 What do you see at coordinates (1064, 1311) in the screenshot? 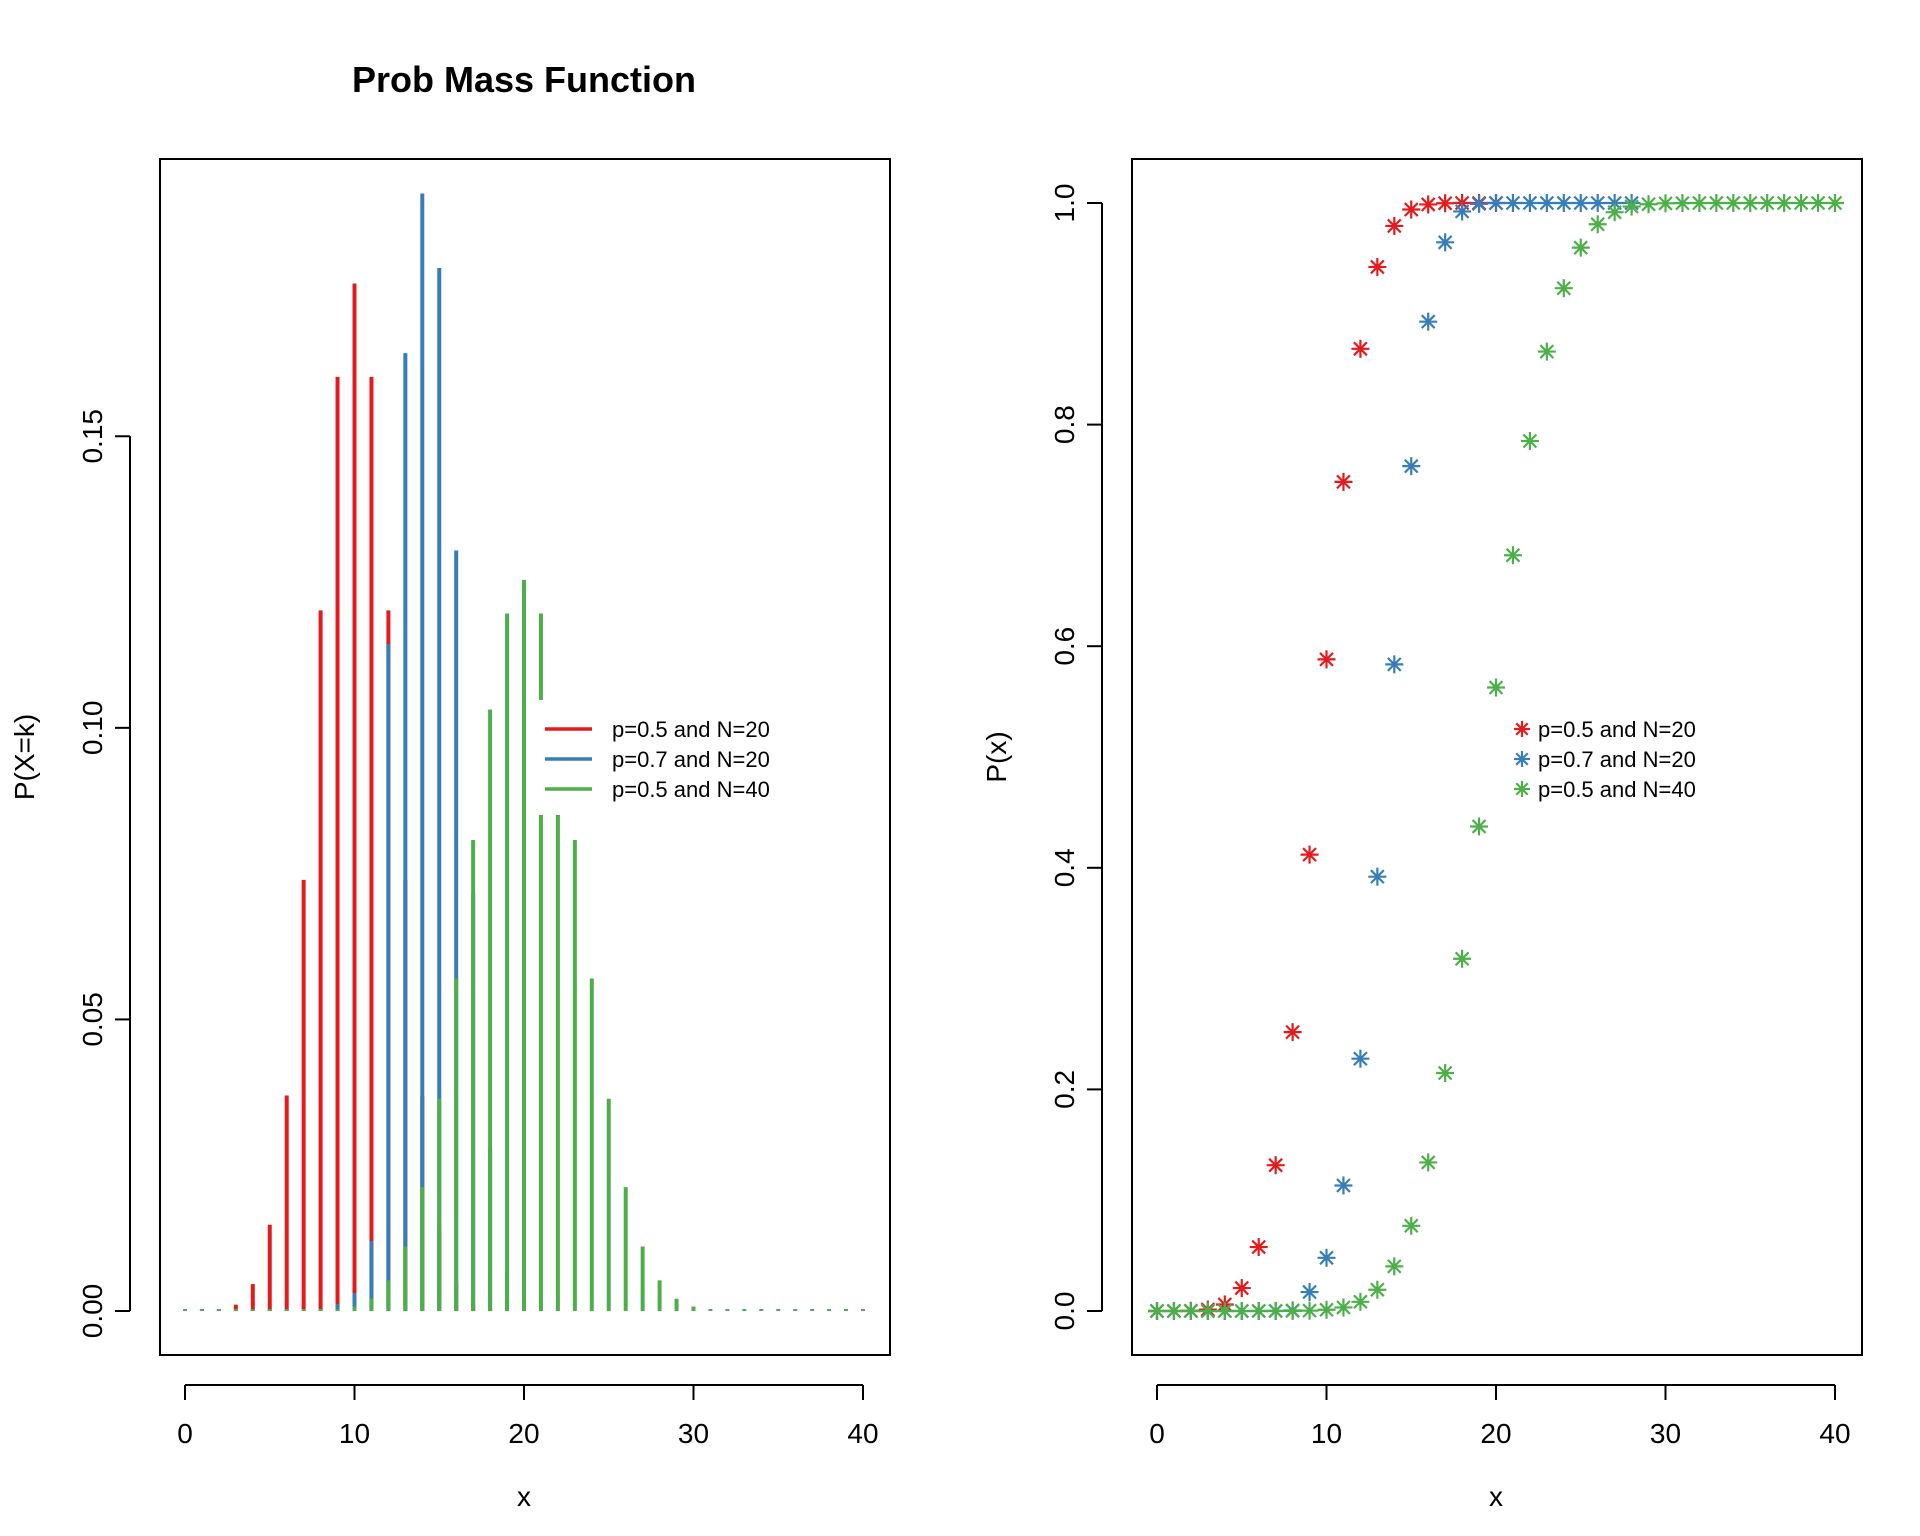
I see `cdf-y-tick-label: 0.0` at bounding box center [1064, 1311].